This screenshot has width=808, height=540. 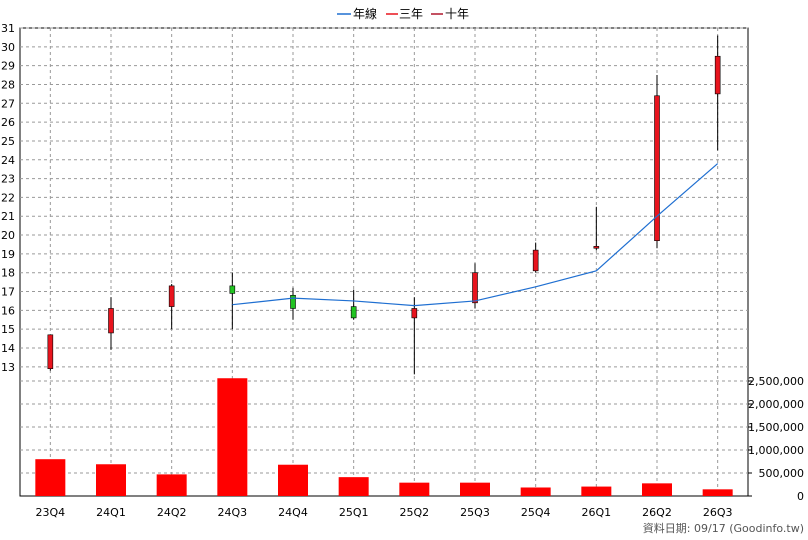 What do you see at coordinates (776, 381) in the screenshot?
I see `volume-tick-label: 2,500,000` at bounding box center [776, 381].